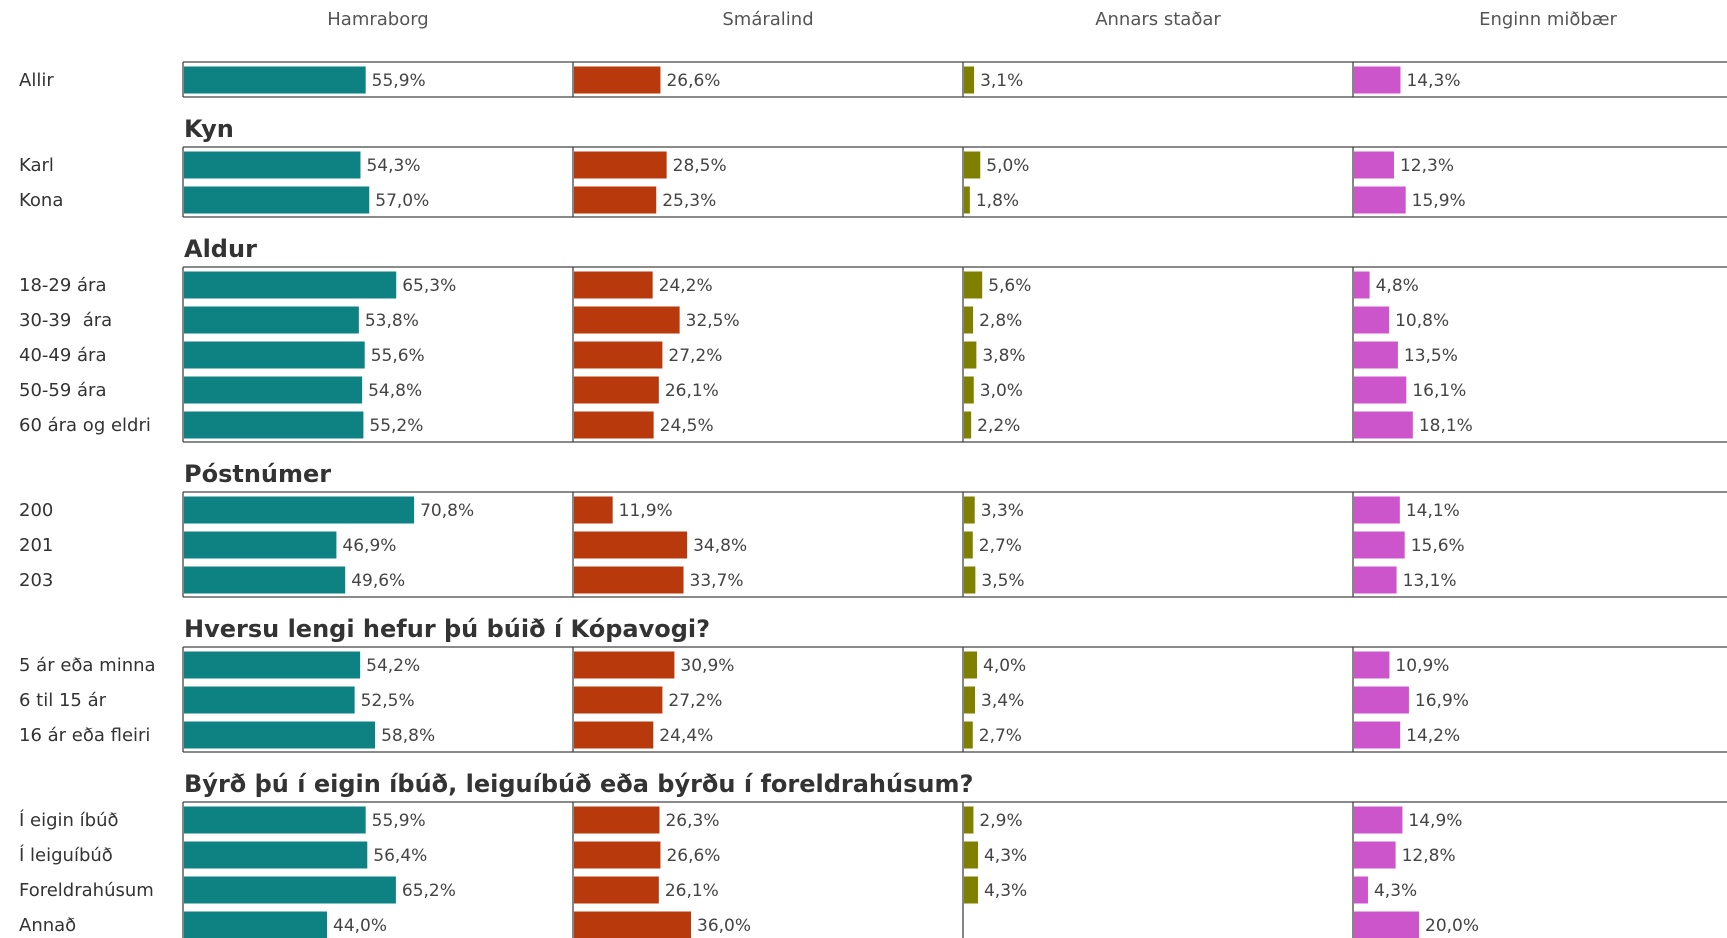  Describe the element at coordinates (396, 426) in the screenshot. I see `value-label: 55,2%` at that location.